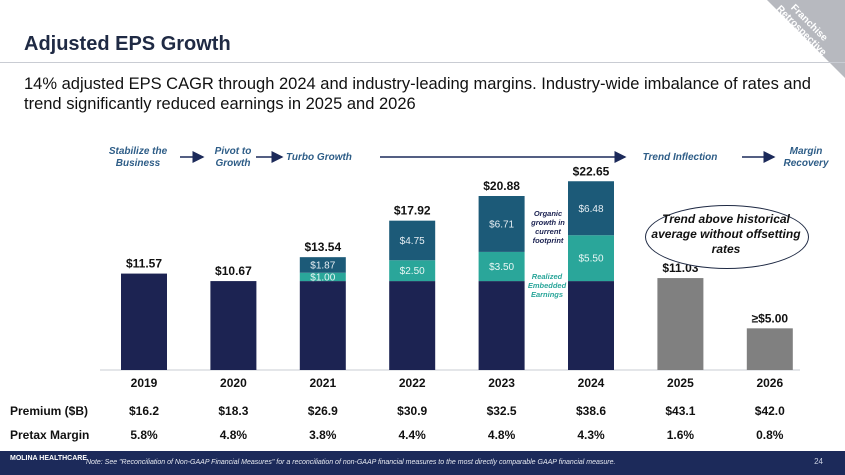  I want to click on label-organic-2022: $4.75, so click(412, 241).